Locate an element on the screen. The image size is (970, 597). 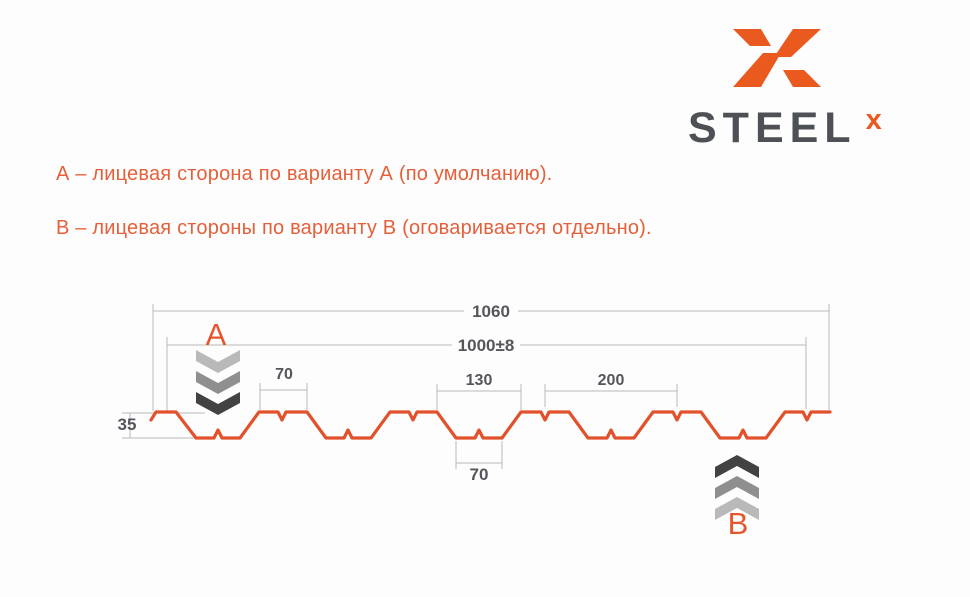
dim-profile-height: 35 is located at coordinates (161, 425).